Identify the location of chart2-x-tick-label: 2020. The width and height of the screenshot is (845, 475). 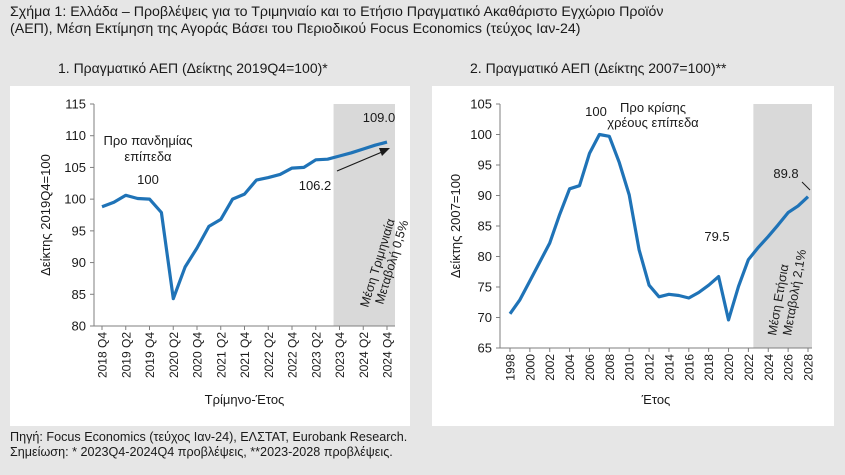
(729, 367).